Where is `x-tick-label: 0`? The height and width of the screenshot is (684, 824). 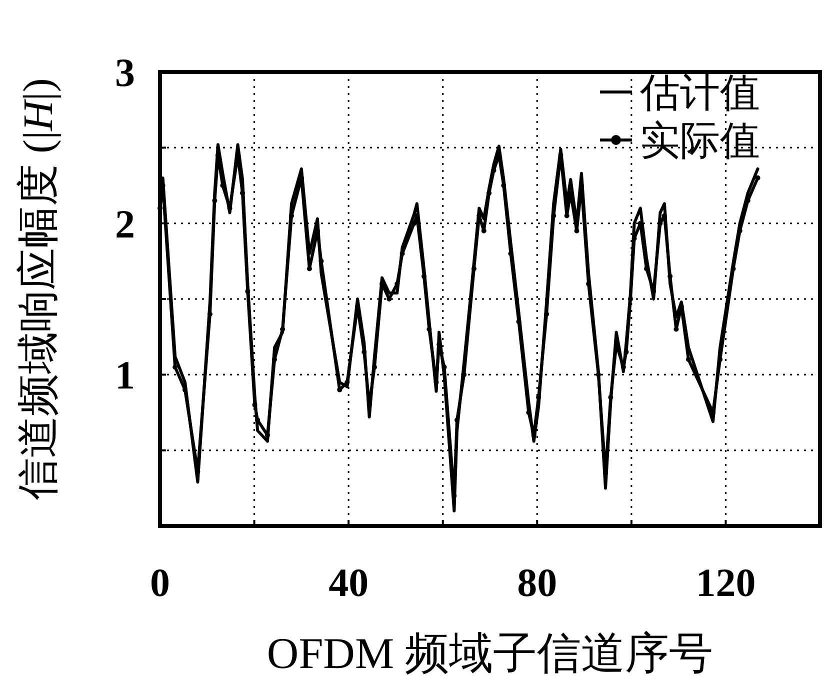 x-tick-label: 0 is located at coordinates (160, 582).